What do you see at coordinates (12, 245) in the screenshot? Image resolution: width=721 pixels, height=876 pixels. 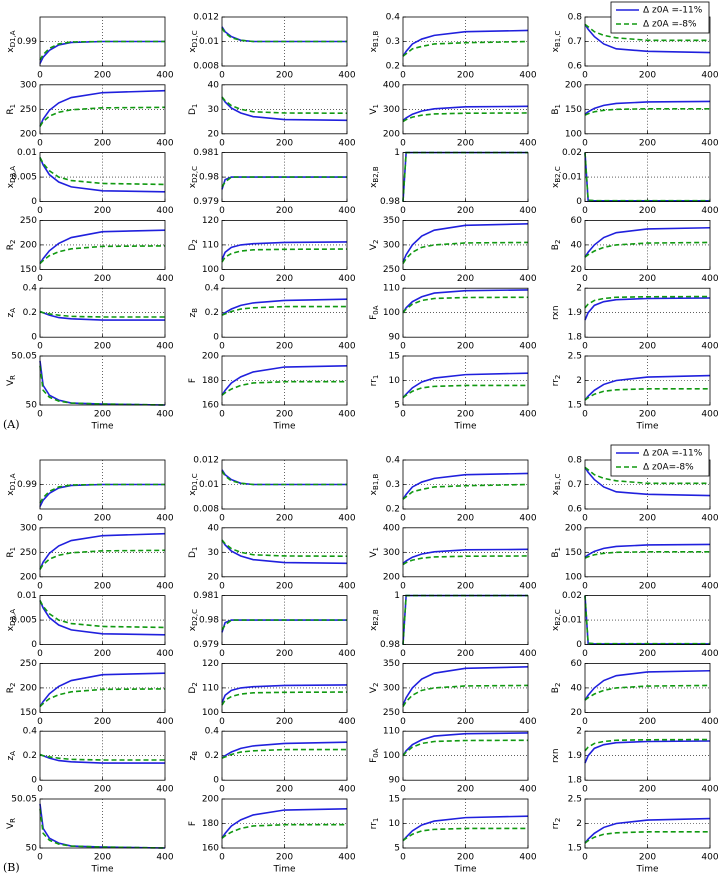 I see `y-axis-label: R2` at bounding box center [12, 245].